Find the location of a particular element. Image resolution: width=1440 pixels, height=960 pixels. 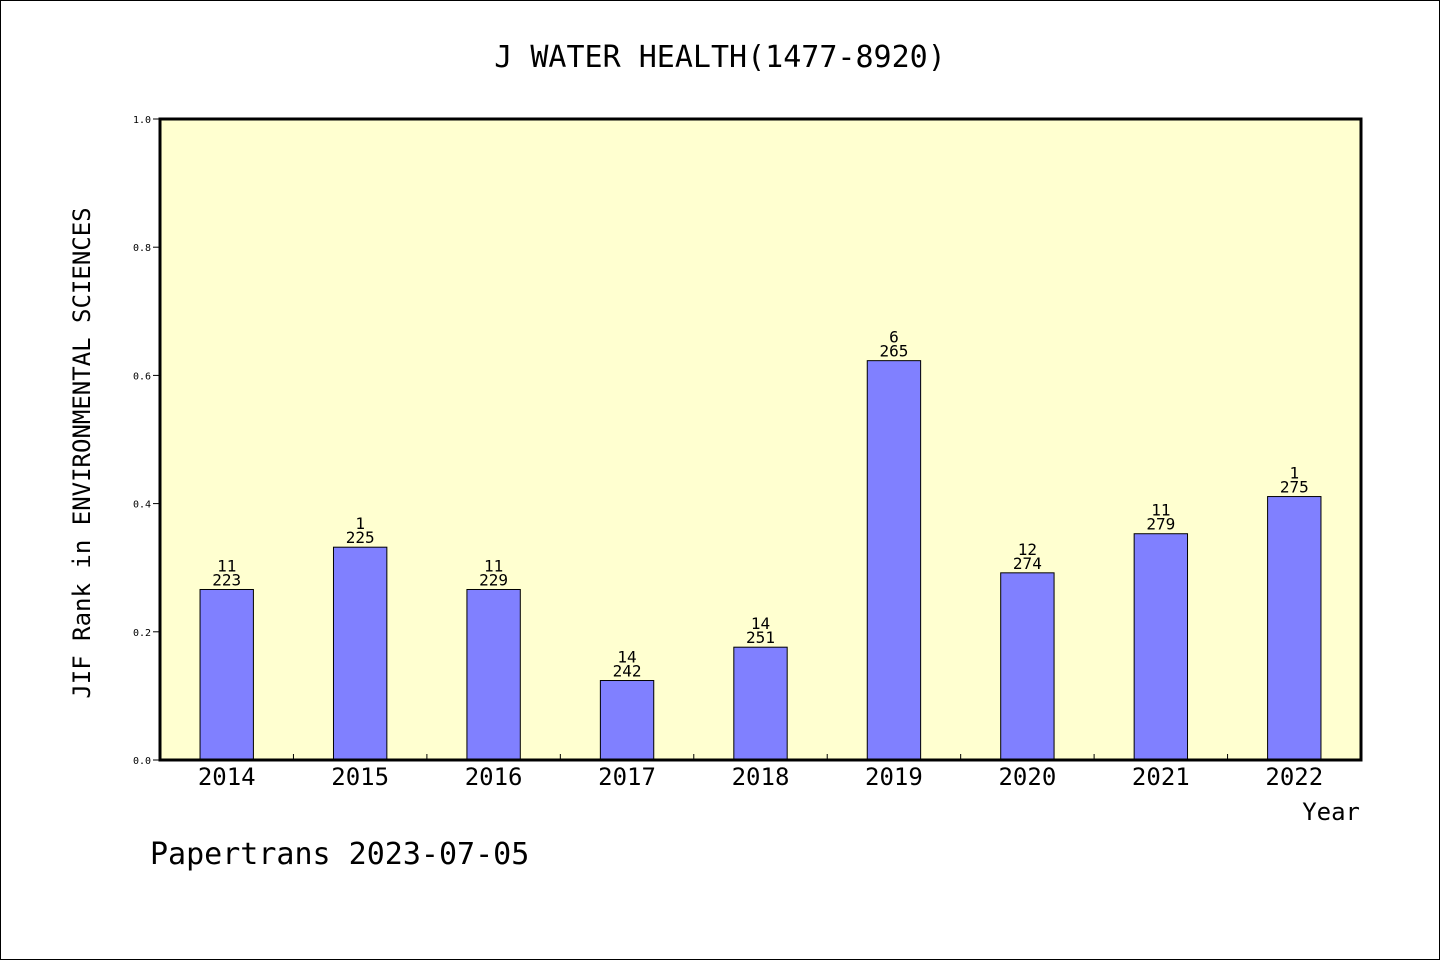

x-axis-ticks: 2014 2015 2016 2017 2018 2019 2020 2021 2022 is located at coordinates (760, 772).